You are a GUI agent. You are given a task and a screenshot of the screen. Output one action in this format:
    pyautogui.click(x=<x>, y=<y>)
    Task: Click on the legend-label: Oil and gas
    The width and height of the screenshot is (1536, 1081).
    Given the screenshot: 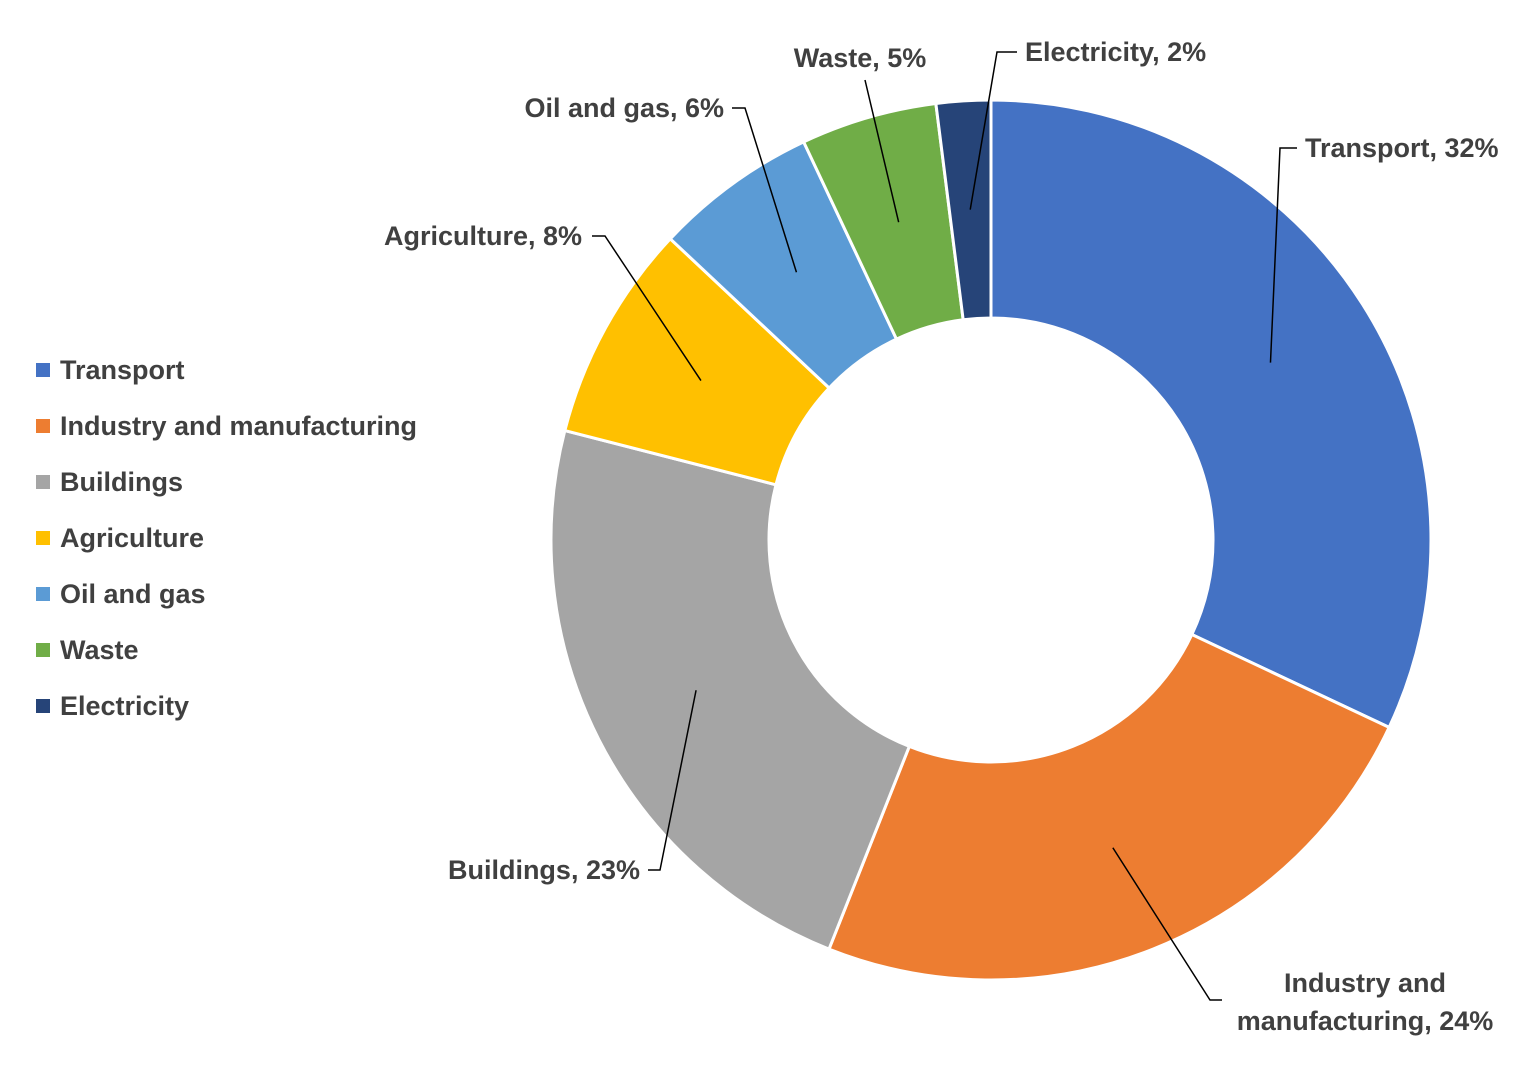 What is the action you would take?
    pyautogui.click(x=133, y=594)
    